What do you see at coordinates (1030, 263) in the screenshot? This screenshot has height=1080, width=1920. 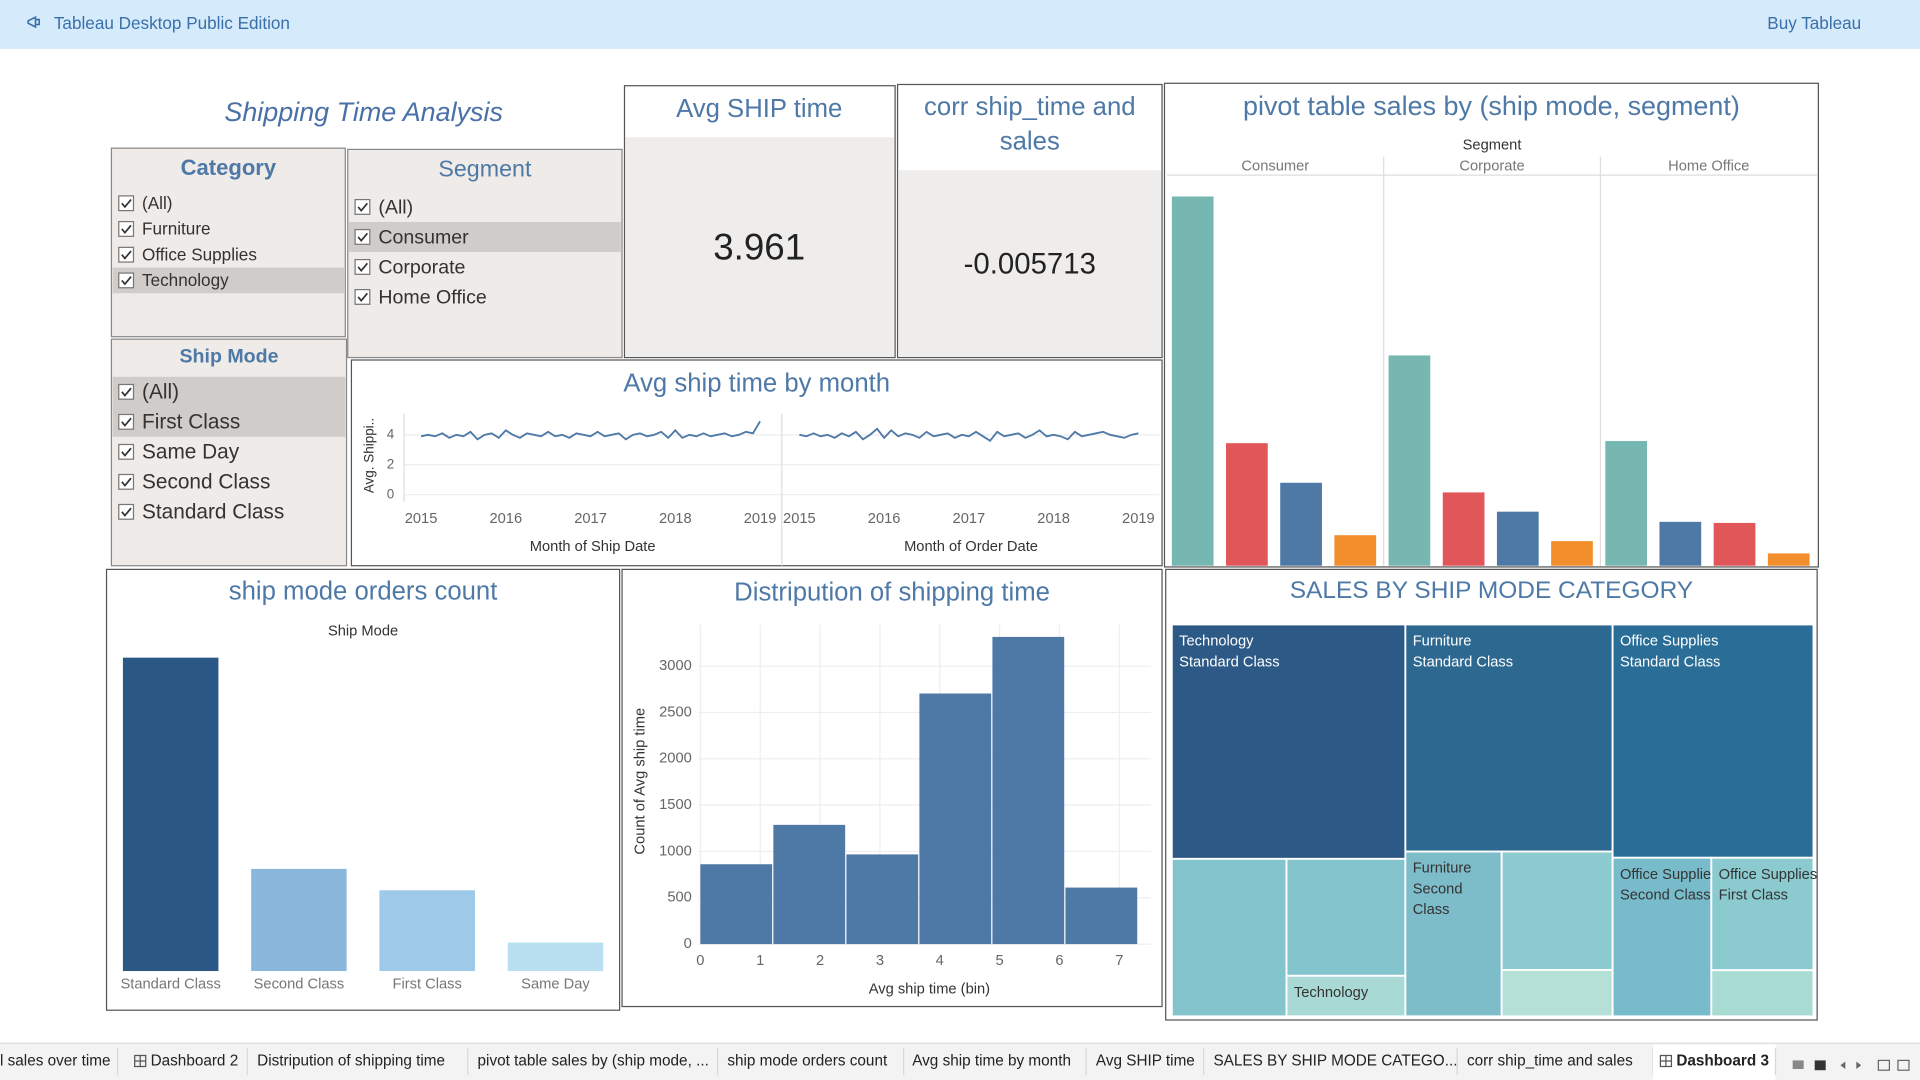 I see `kpi-value: -0.005713` at bounding box center [1030, 263].